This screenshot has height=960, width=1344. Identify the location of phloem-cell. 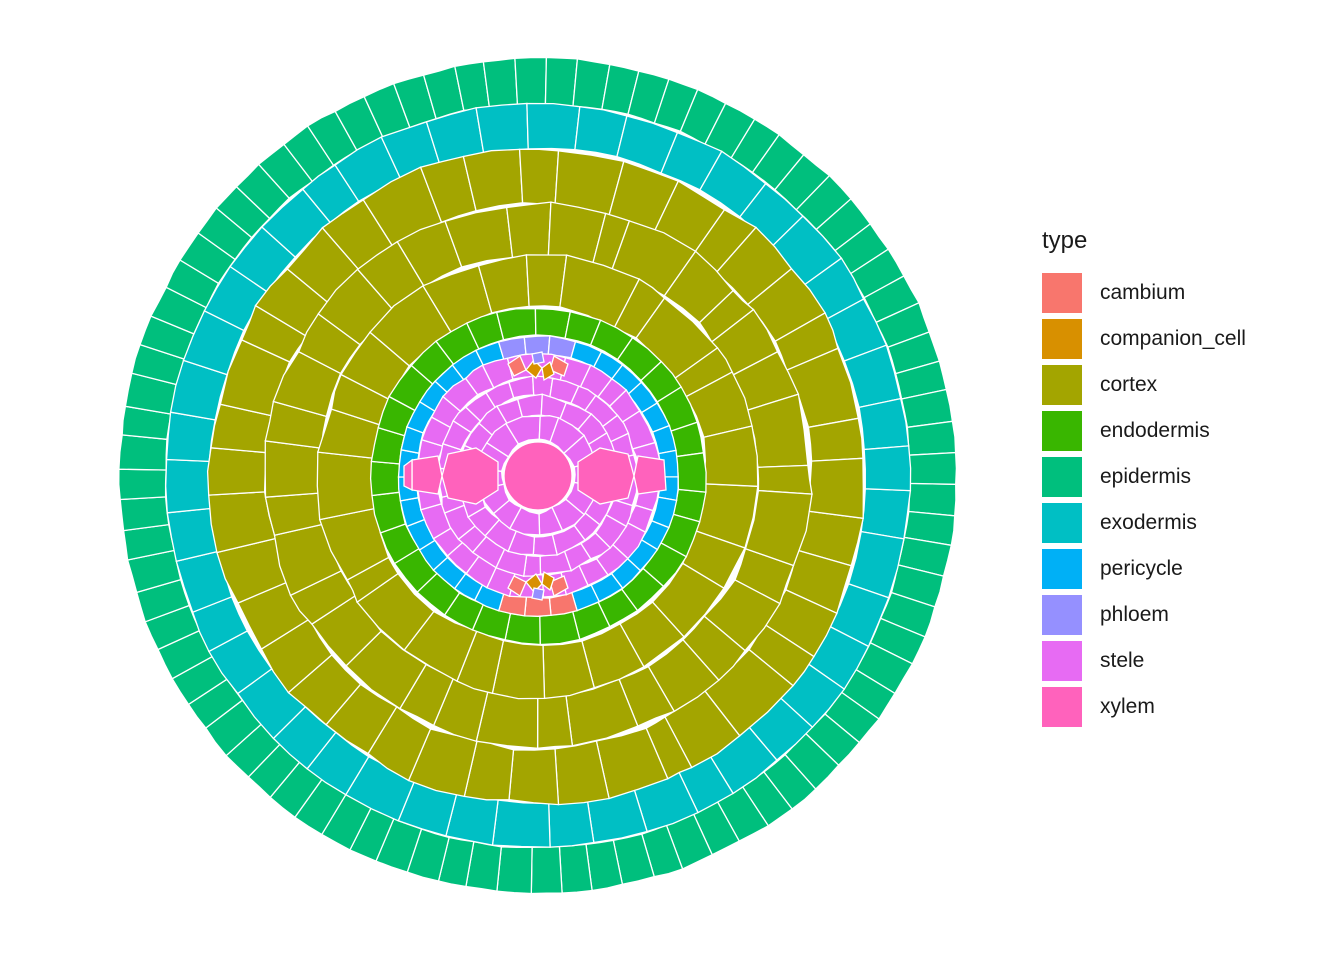
(537, 345).